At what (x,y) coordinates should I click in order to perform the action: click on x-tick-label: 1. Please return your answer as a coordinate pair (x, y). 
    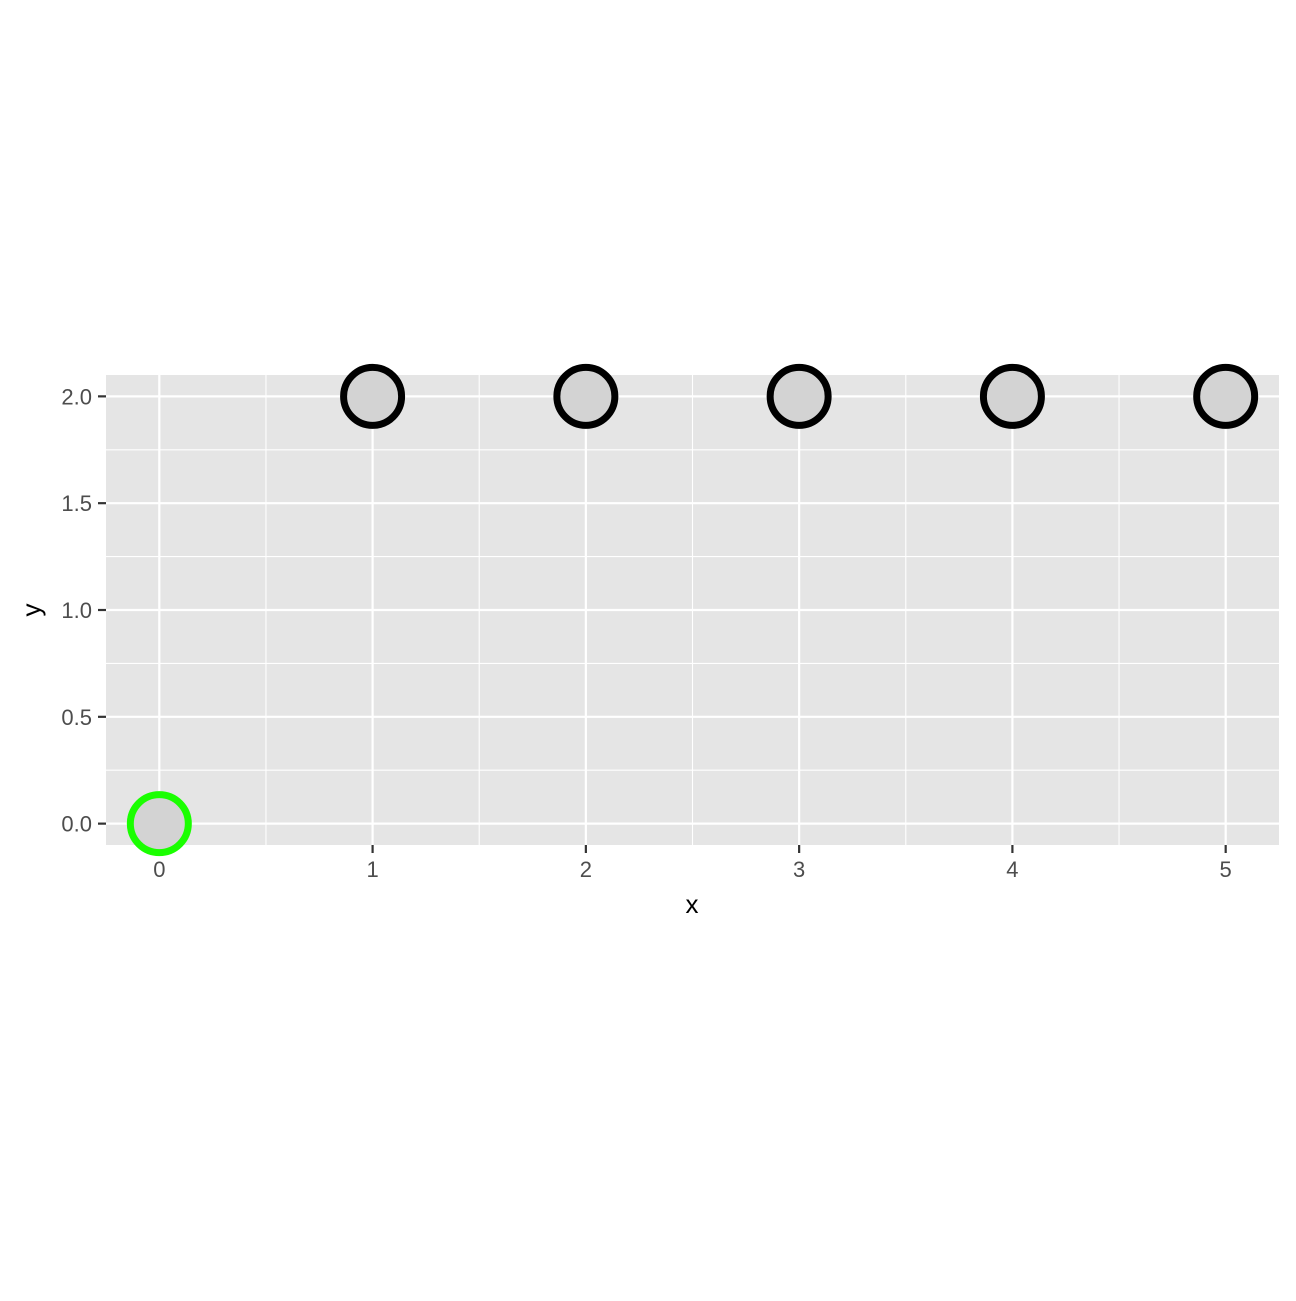
    Looking at the image, I should click on (372, 869).